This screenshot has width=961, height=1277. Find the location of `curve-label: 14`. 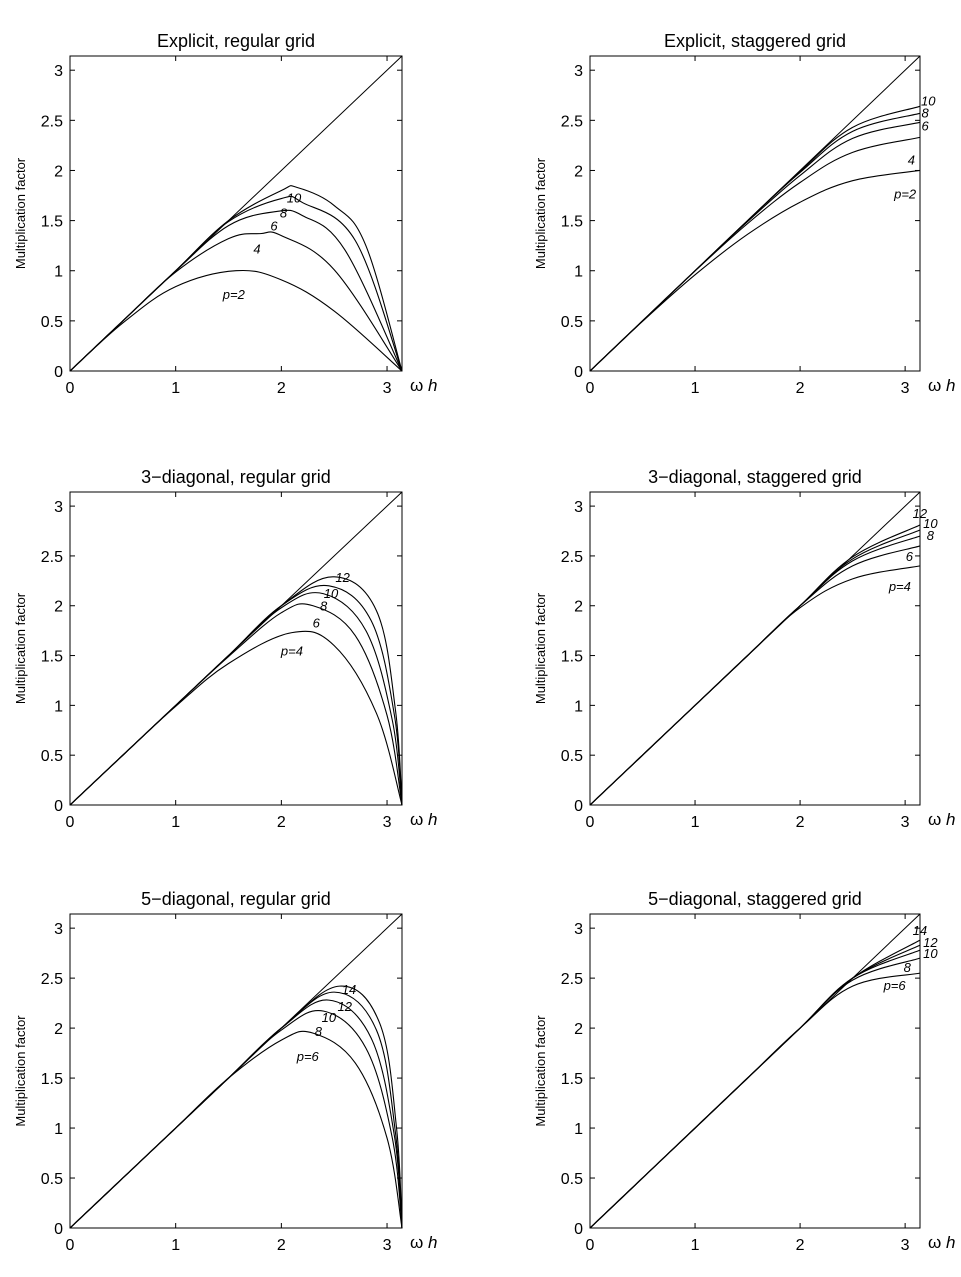

curve-label: 14 is located at coordinates (920, 930).